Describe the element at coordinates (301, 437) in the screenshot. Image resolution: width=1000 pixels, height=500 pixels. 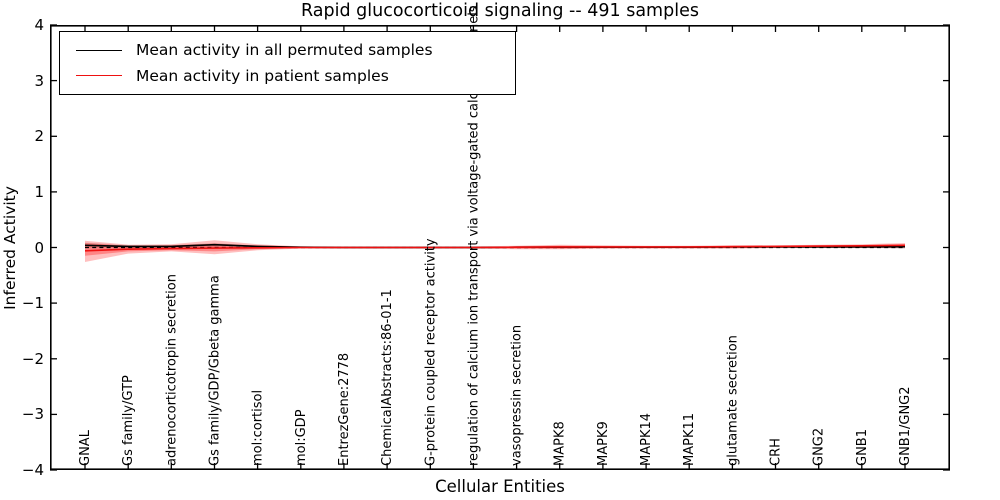
I see `x-tick-label: mol:GDP` at that location.